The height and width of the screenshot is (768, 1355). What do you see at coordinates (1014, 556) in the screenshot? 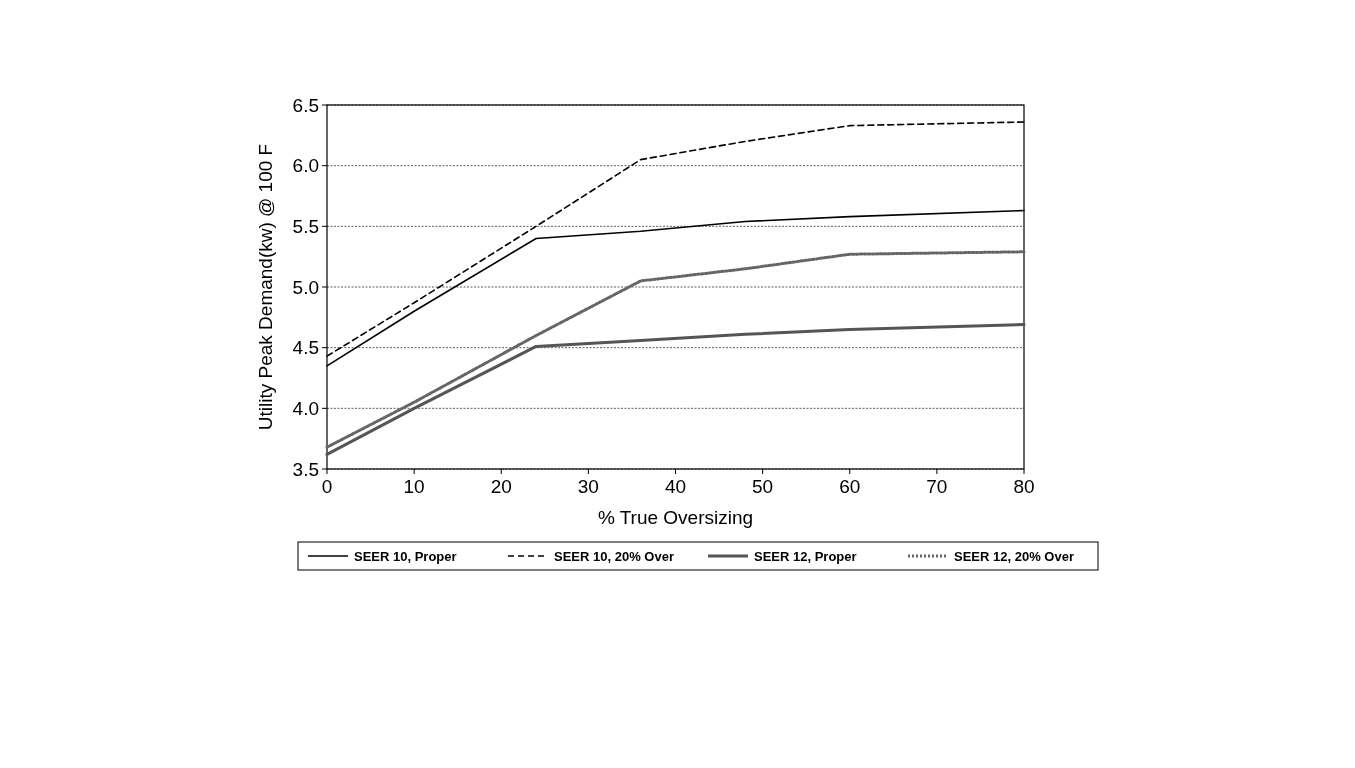
I see `legend-label: SEER 12, 20% Over` at bounding box center [1014, 556].